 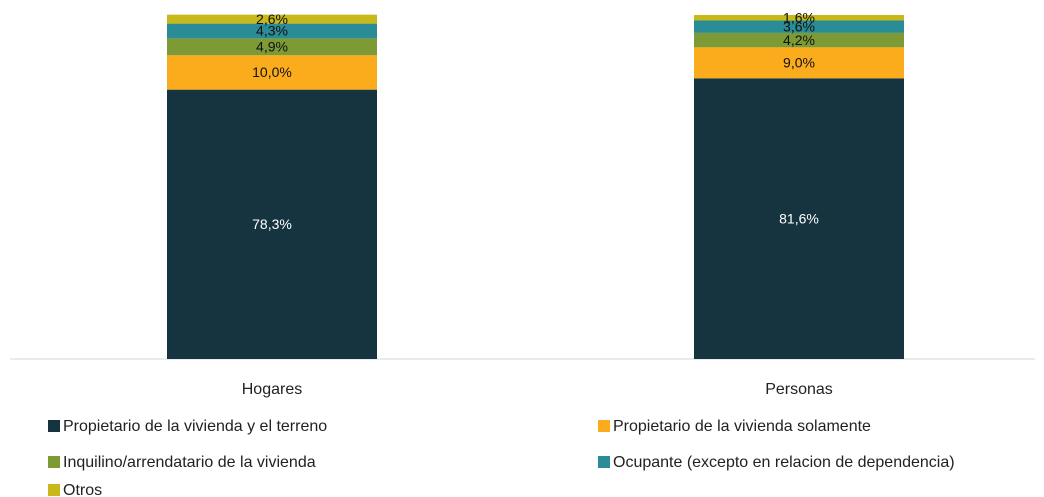 I want to click on x-tick-label: Personas, so click(x=799, y=389).